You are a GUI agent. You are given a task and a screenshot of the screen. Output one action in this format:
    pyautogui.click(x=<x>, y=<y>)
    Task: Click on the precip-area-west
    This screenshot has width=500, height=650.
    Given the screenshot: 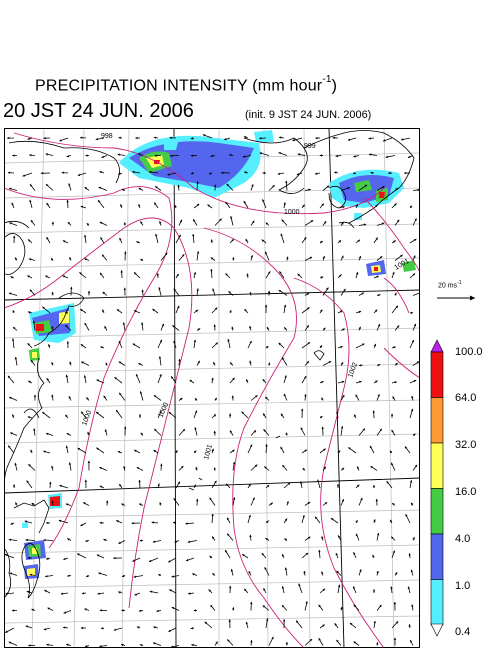 What is the action you would take?
    pyautogui.click(x=52, y=332)
    